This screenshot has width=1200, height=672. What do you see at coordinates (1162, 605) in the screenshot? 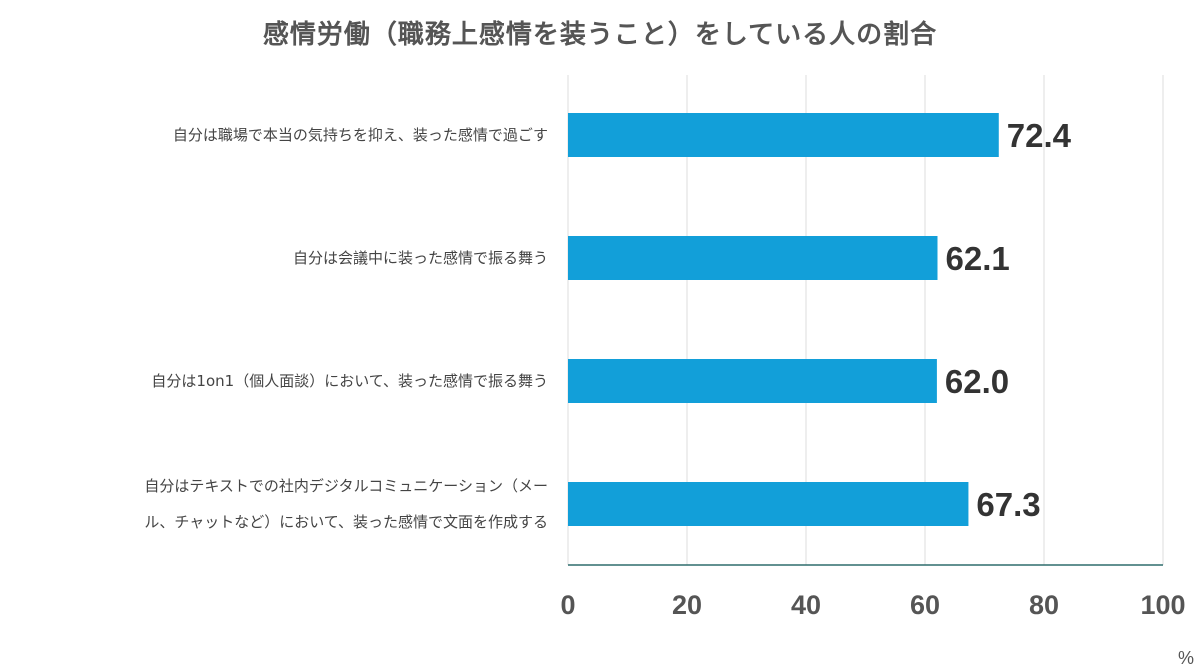
I see `x-tick-label: 100` at bounding box center [1162, 605].